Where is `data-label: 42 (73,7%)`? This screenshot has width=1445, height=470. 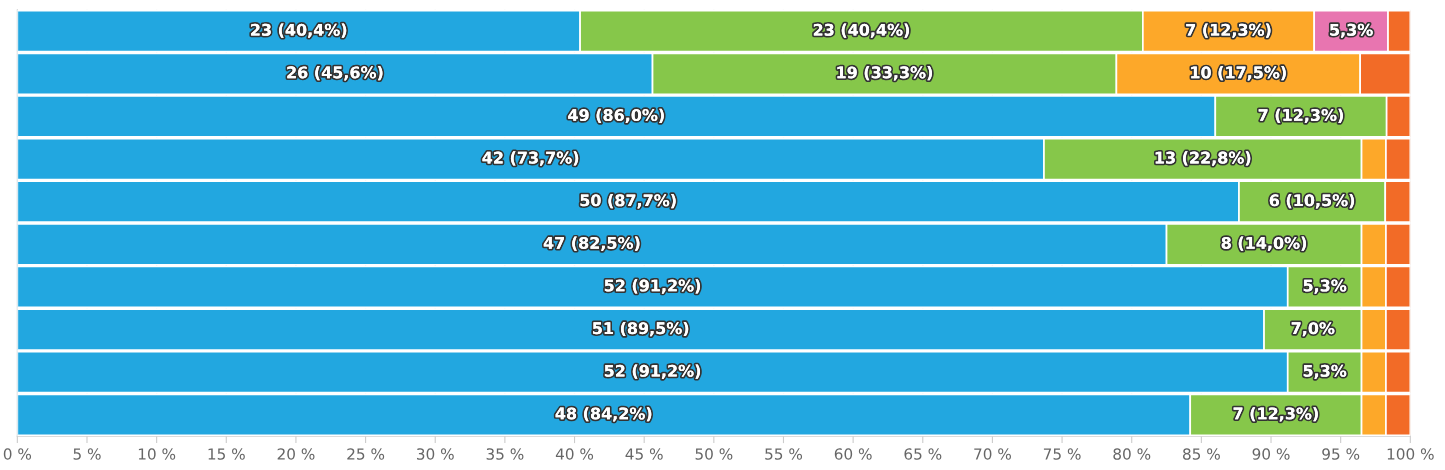 data-label: 42 (73,7%) is located at coordinates (530, 158).